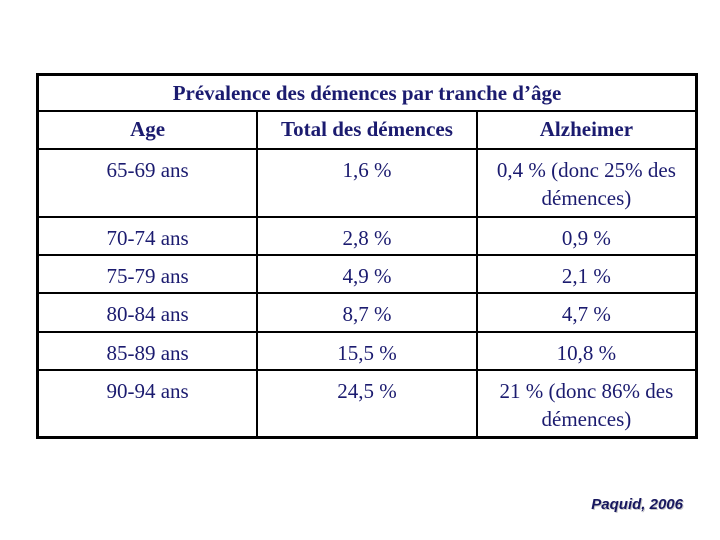 This screenshot has width=720, height=540. Describe the element at coordinates (586, 350) in the screenshot. I see `cell-alzheimer: 10,8 %` at that location.